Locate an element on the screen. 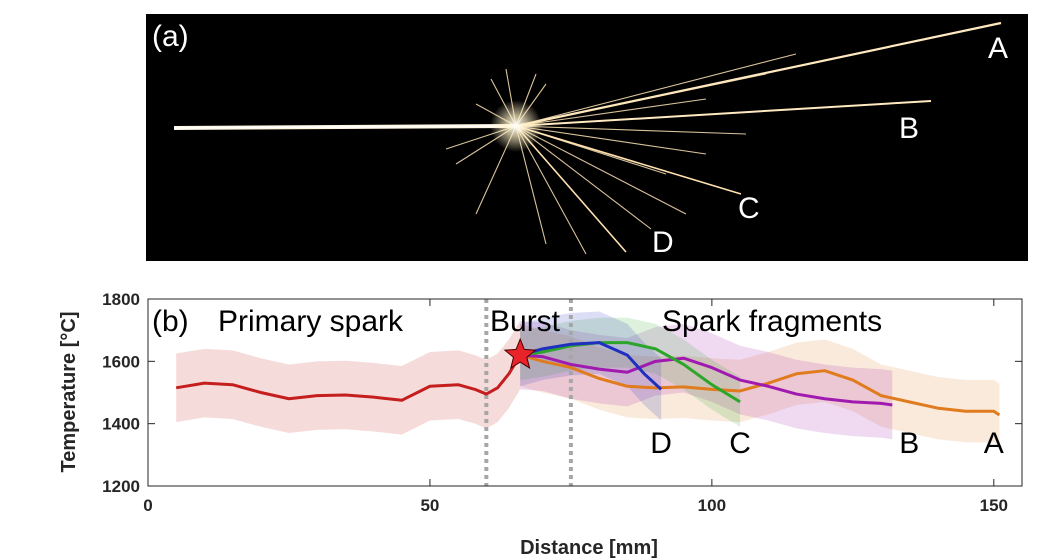 This screenshot has height=559, width=1044. burst-marker-group is located at coordinates (520, 353).